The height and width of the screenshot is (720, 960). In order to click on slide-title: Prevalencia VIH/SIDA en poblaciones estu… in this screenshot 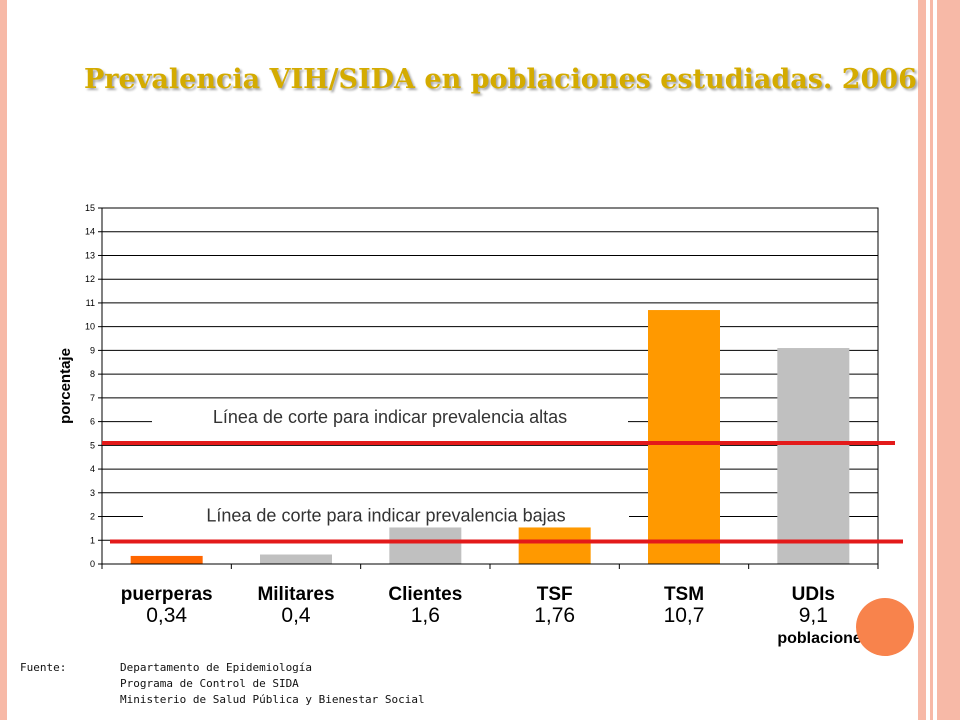, I will do `click(500, 79)`.